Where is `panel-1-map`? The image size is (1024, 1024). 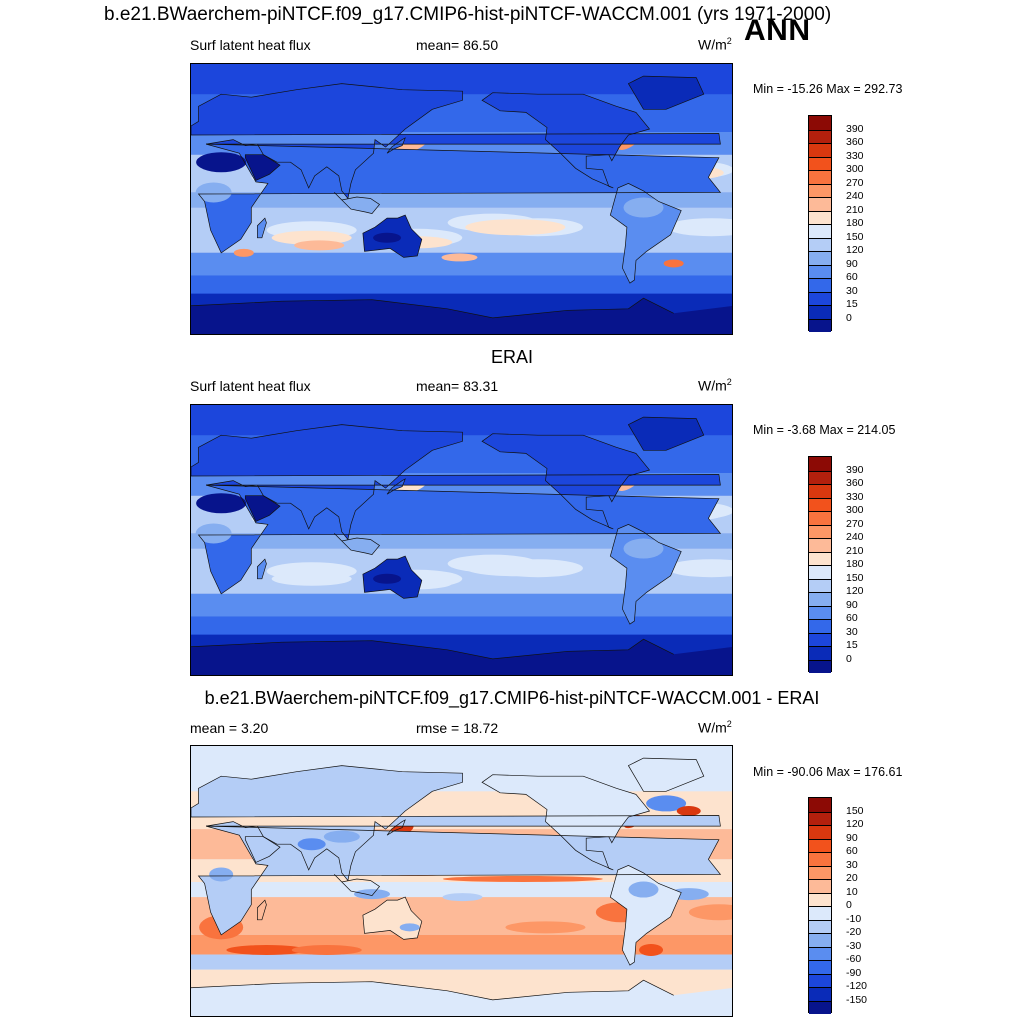
panel-1-map is located at coordinates (461, 199).